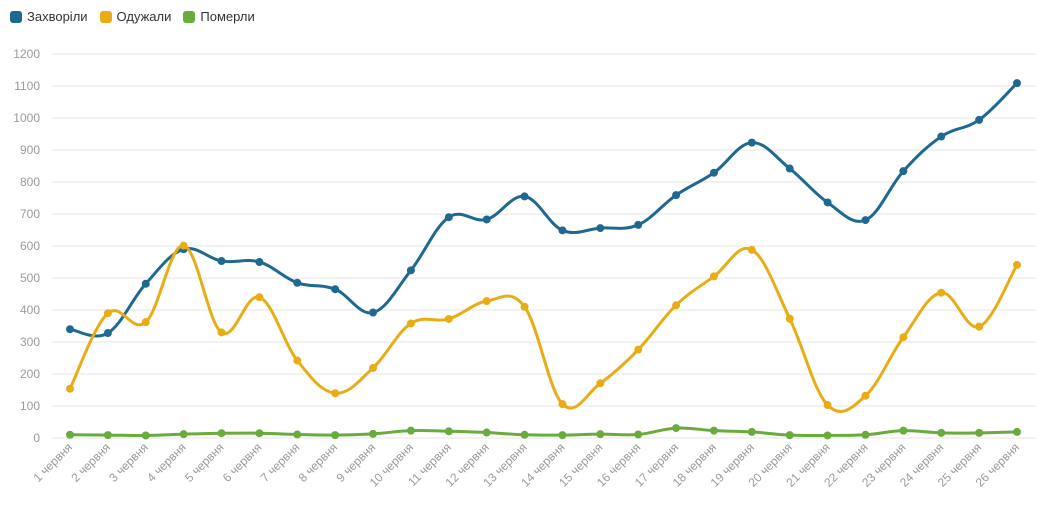  Describe the element at coordinates (219, 16) in the screenshot. I see `legend-item-died: Померли` at that location.